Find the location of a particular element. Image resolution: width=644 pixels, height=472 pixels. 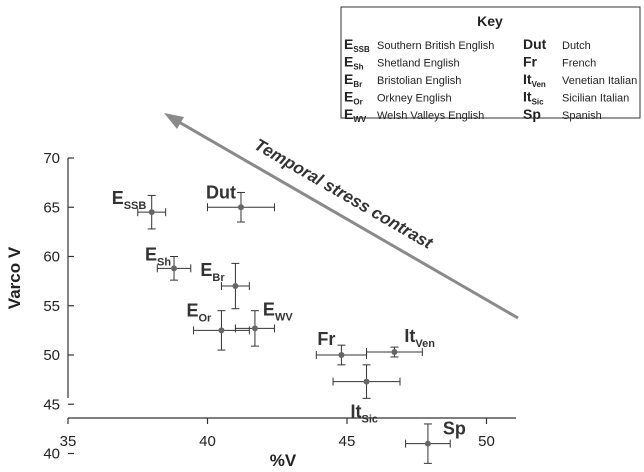

point-label: EWV is located at coordinates (278, 311).